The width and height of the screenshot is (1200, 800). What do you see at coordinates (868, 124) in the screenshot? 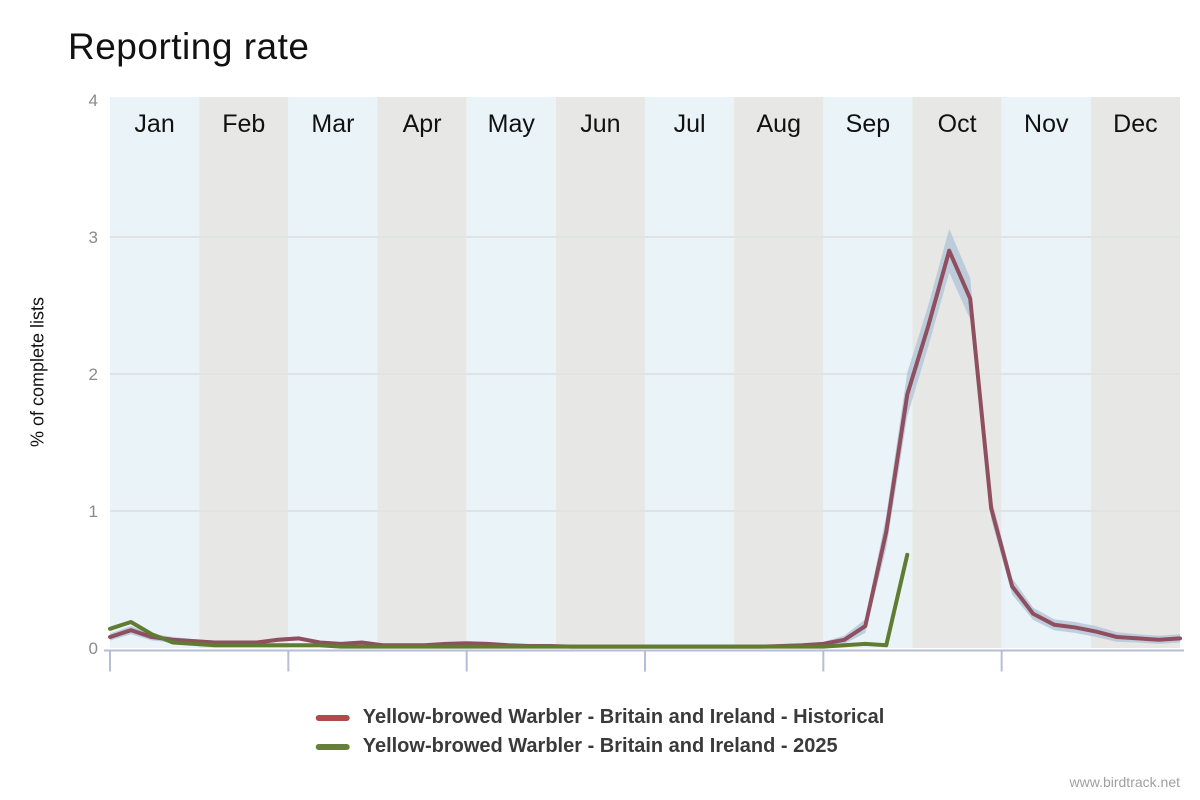
I see `svg-text: Sep` at bounding box center [868, 124].